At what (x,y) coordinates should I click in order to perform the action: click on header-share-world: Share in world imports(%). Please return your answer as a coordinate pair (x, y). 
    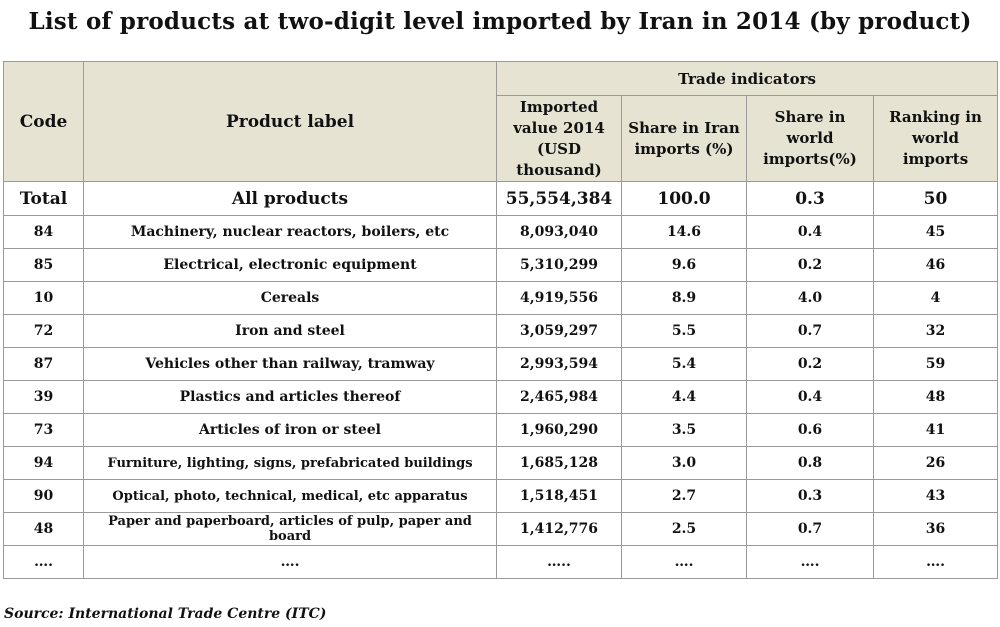
    Looking at the image, I should click on (810, 138).